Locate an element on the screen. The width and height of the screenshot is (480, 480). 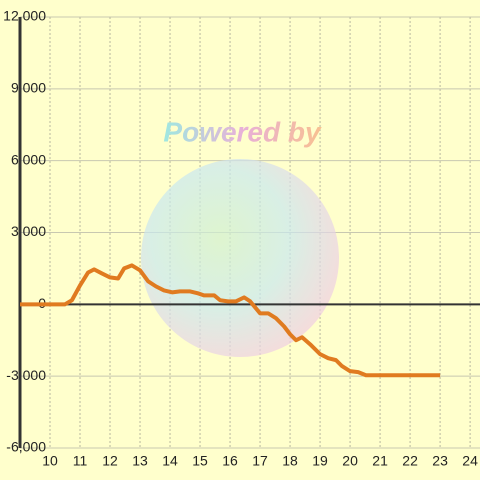
x-tick-label: 11 is located at coordinates (80, 461).